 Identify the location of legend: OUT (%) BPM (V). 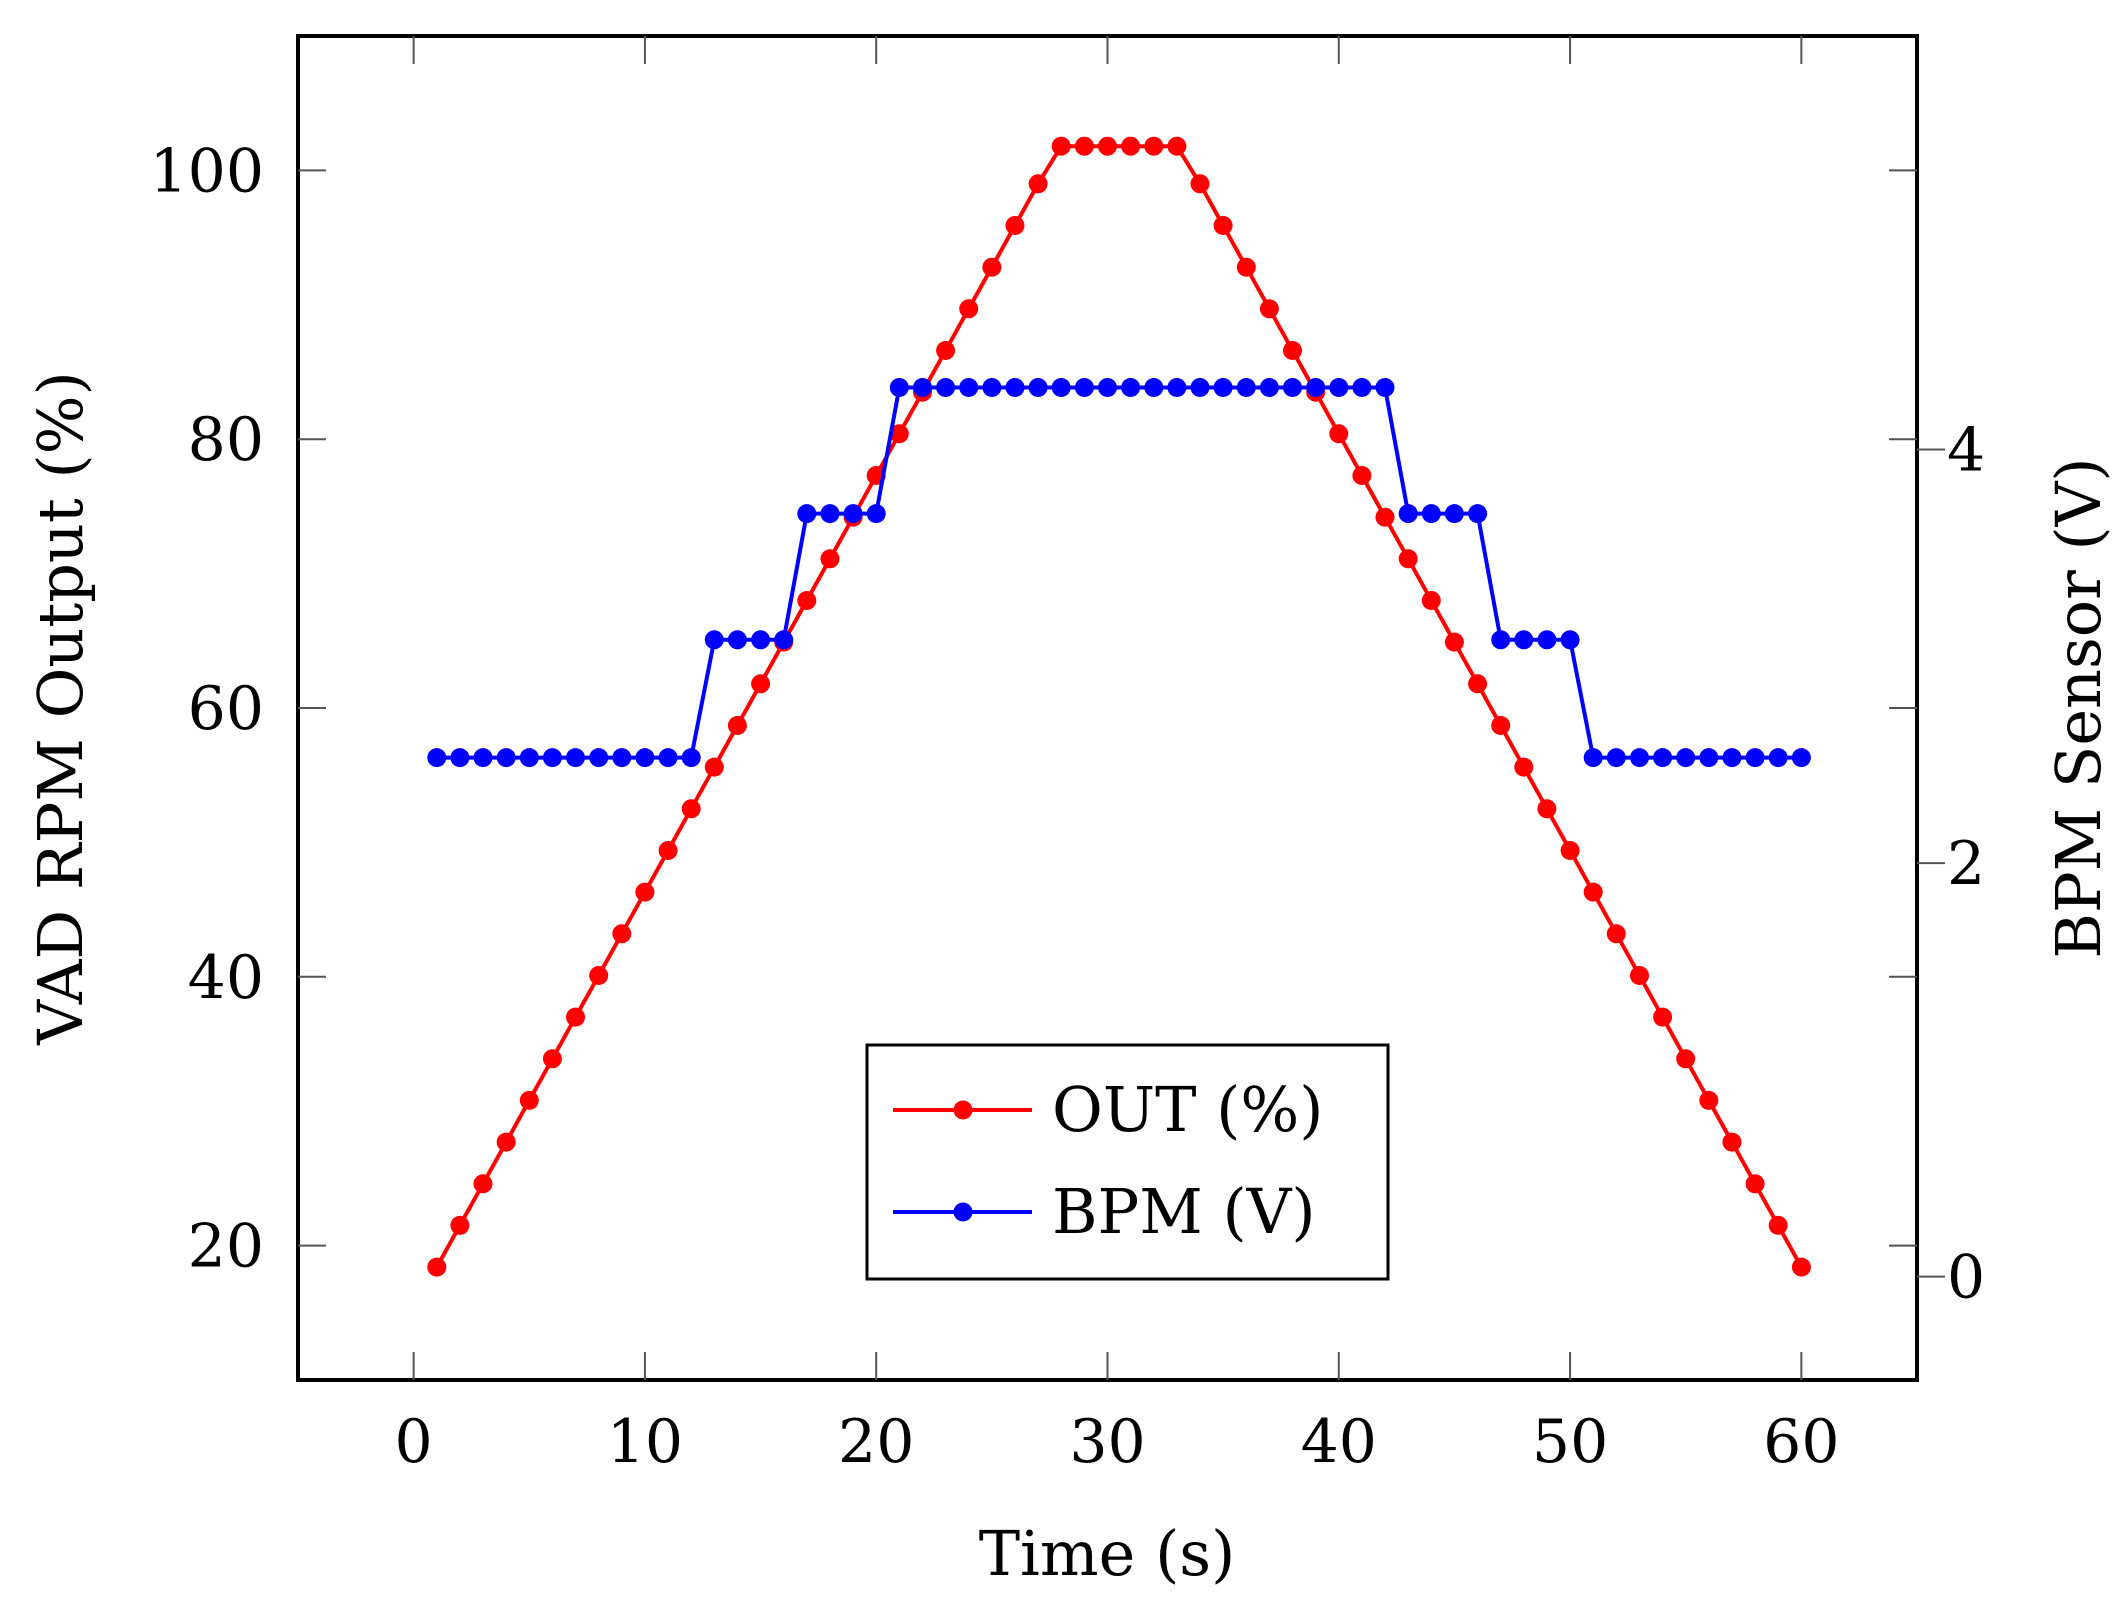
(1127, 1162).